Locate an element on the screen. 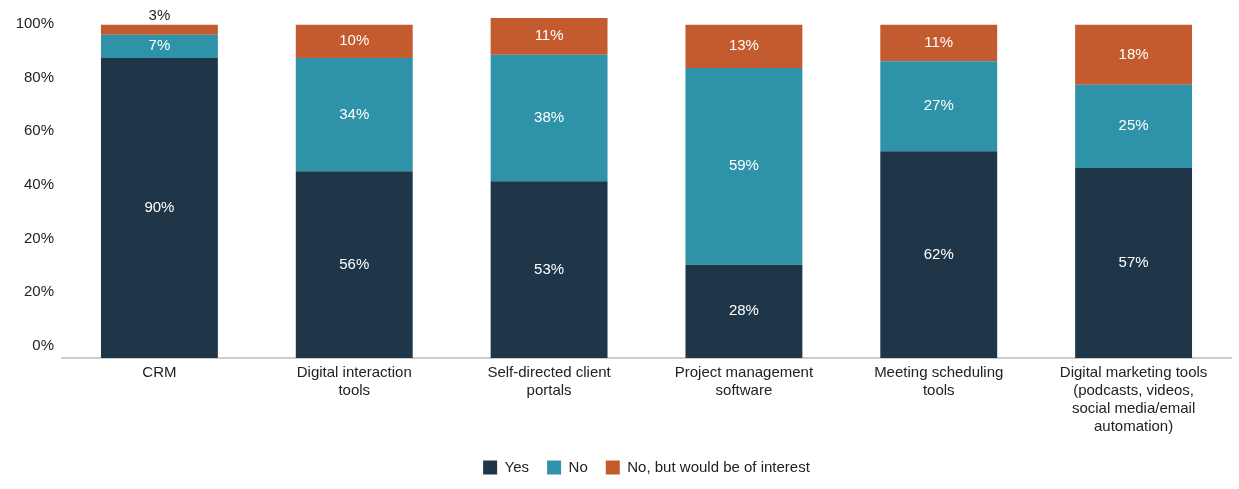 The image size is (1239, 489). data-label: 25% is located at coordinates (1133, 125).